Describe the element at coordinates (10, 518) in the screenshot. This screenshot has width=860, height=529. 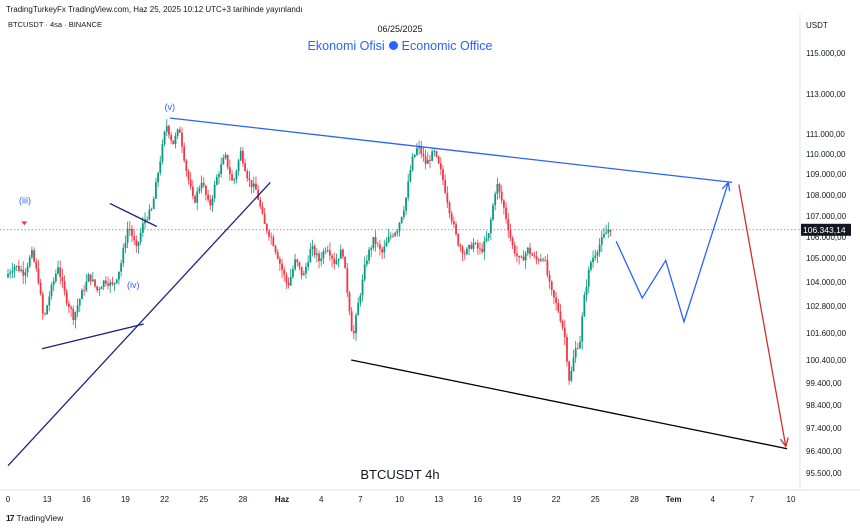
I see `tradingview-logo-icon: 17` at that location.